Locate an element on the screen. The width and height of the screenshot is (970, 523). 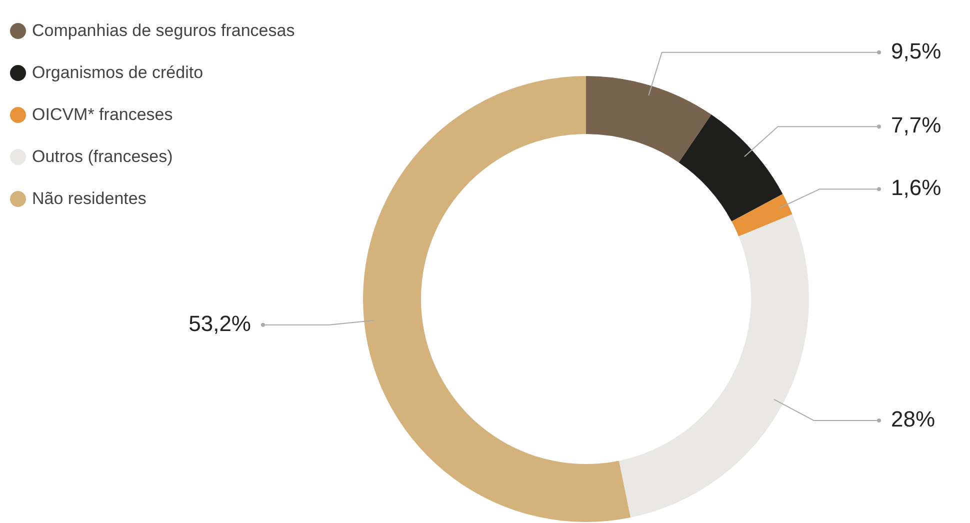
data-label: 53,2% is located at coordinates (219, 323).